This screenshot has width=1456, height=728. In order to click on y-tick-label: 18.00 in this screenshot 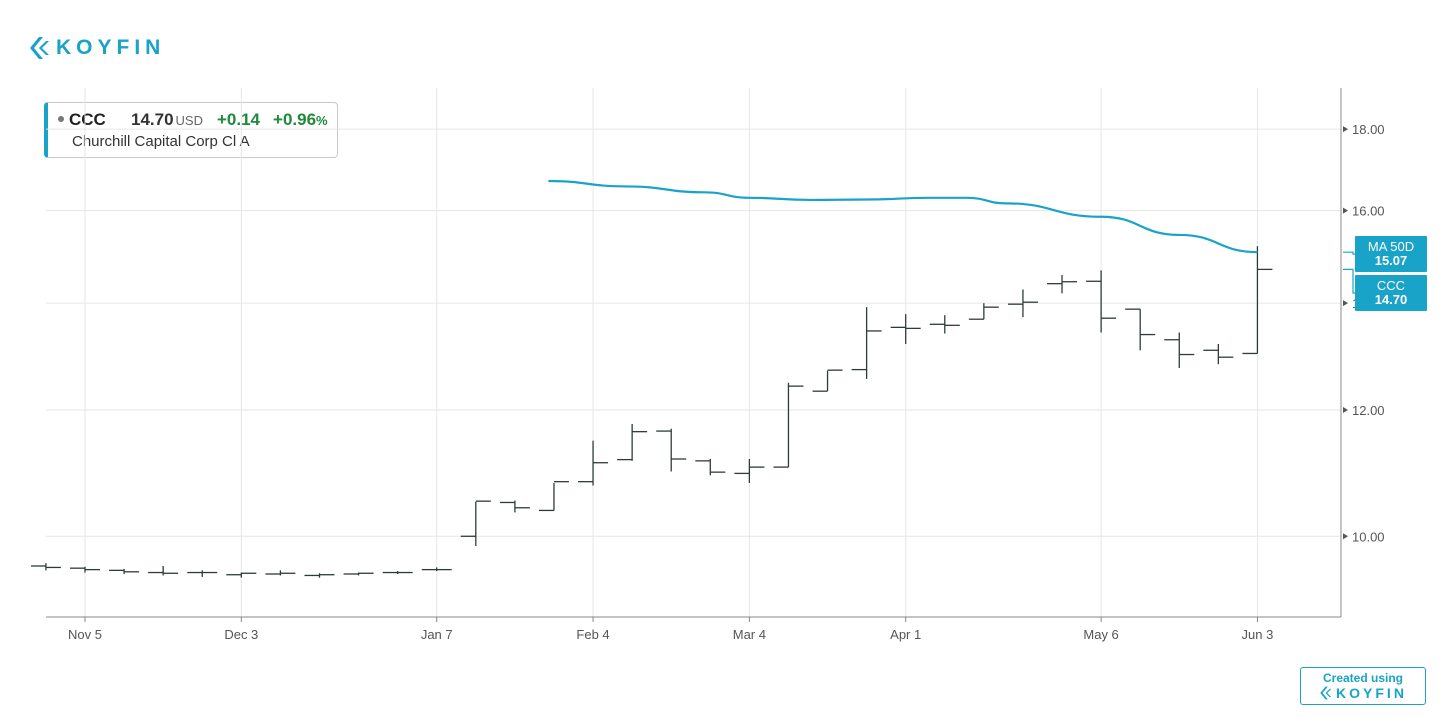, I will do `click(1368, 129)`.